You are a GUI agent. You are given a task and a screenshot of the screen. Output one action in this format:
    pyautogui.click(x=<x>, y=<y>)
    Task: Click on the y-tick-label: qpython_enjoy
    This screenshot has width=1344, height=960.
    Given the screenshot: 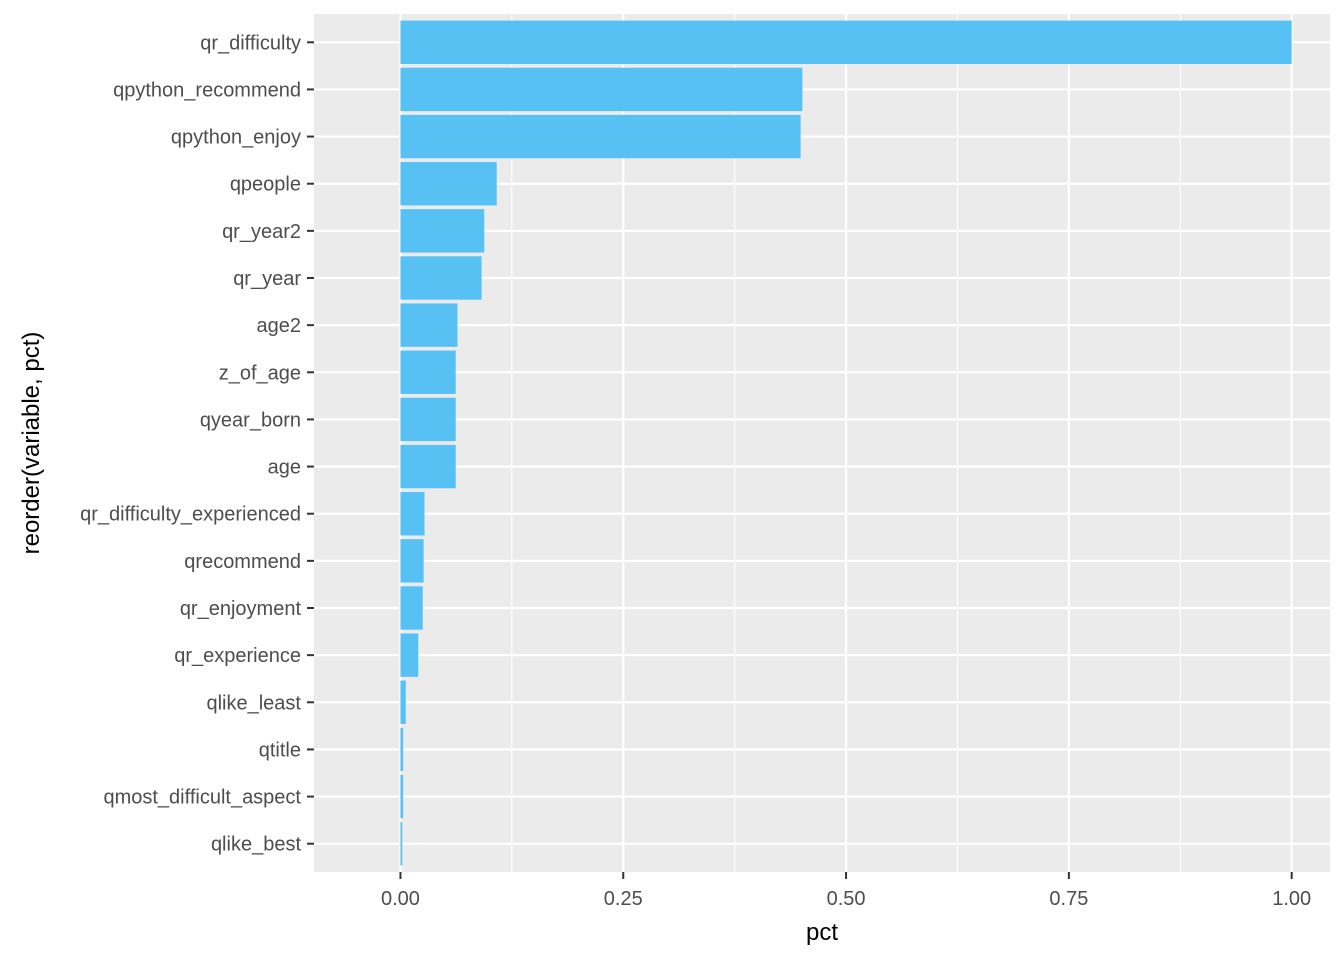 What is the action you would take?
    pyautogui.click(x=236, y=138)
    